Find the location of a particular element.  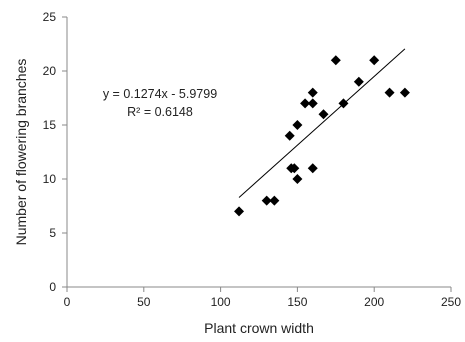

y-tick-label: 15 is located at coordinates (50, 125).